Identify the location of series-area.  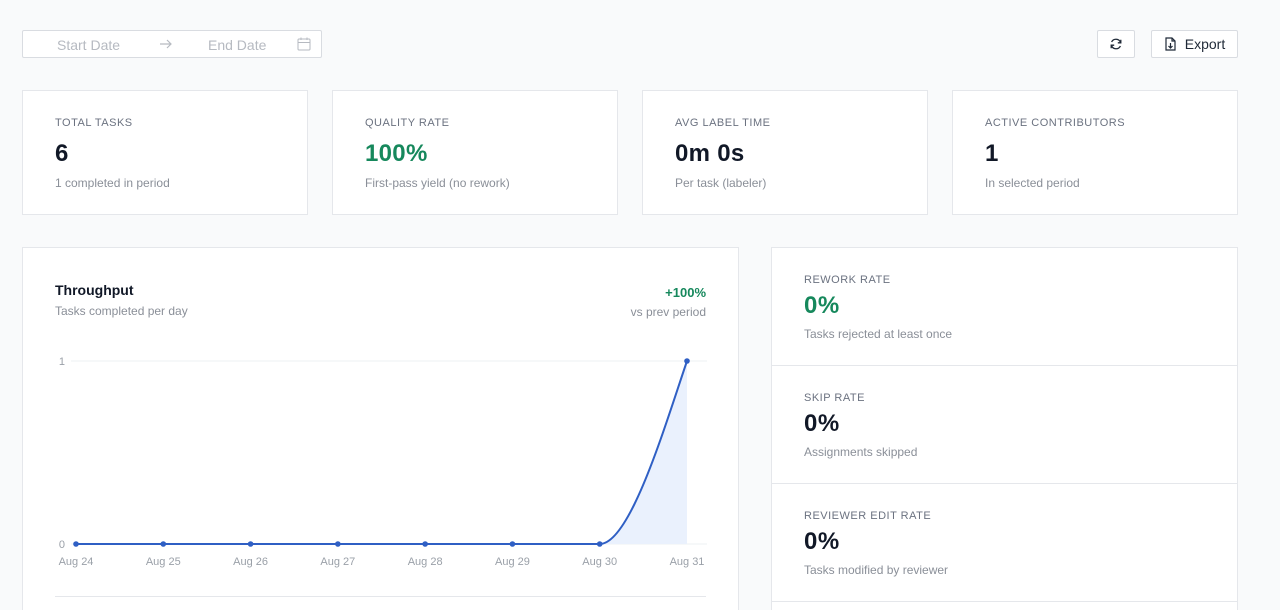
(381, 452).